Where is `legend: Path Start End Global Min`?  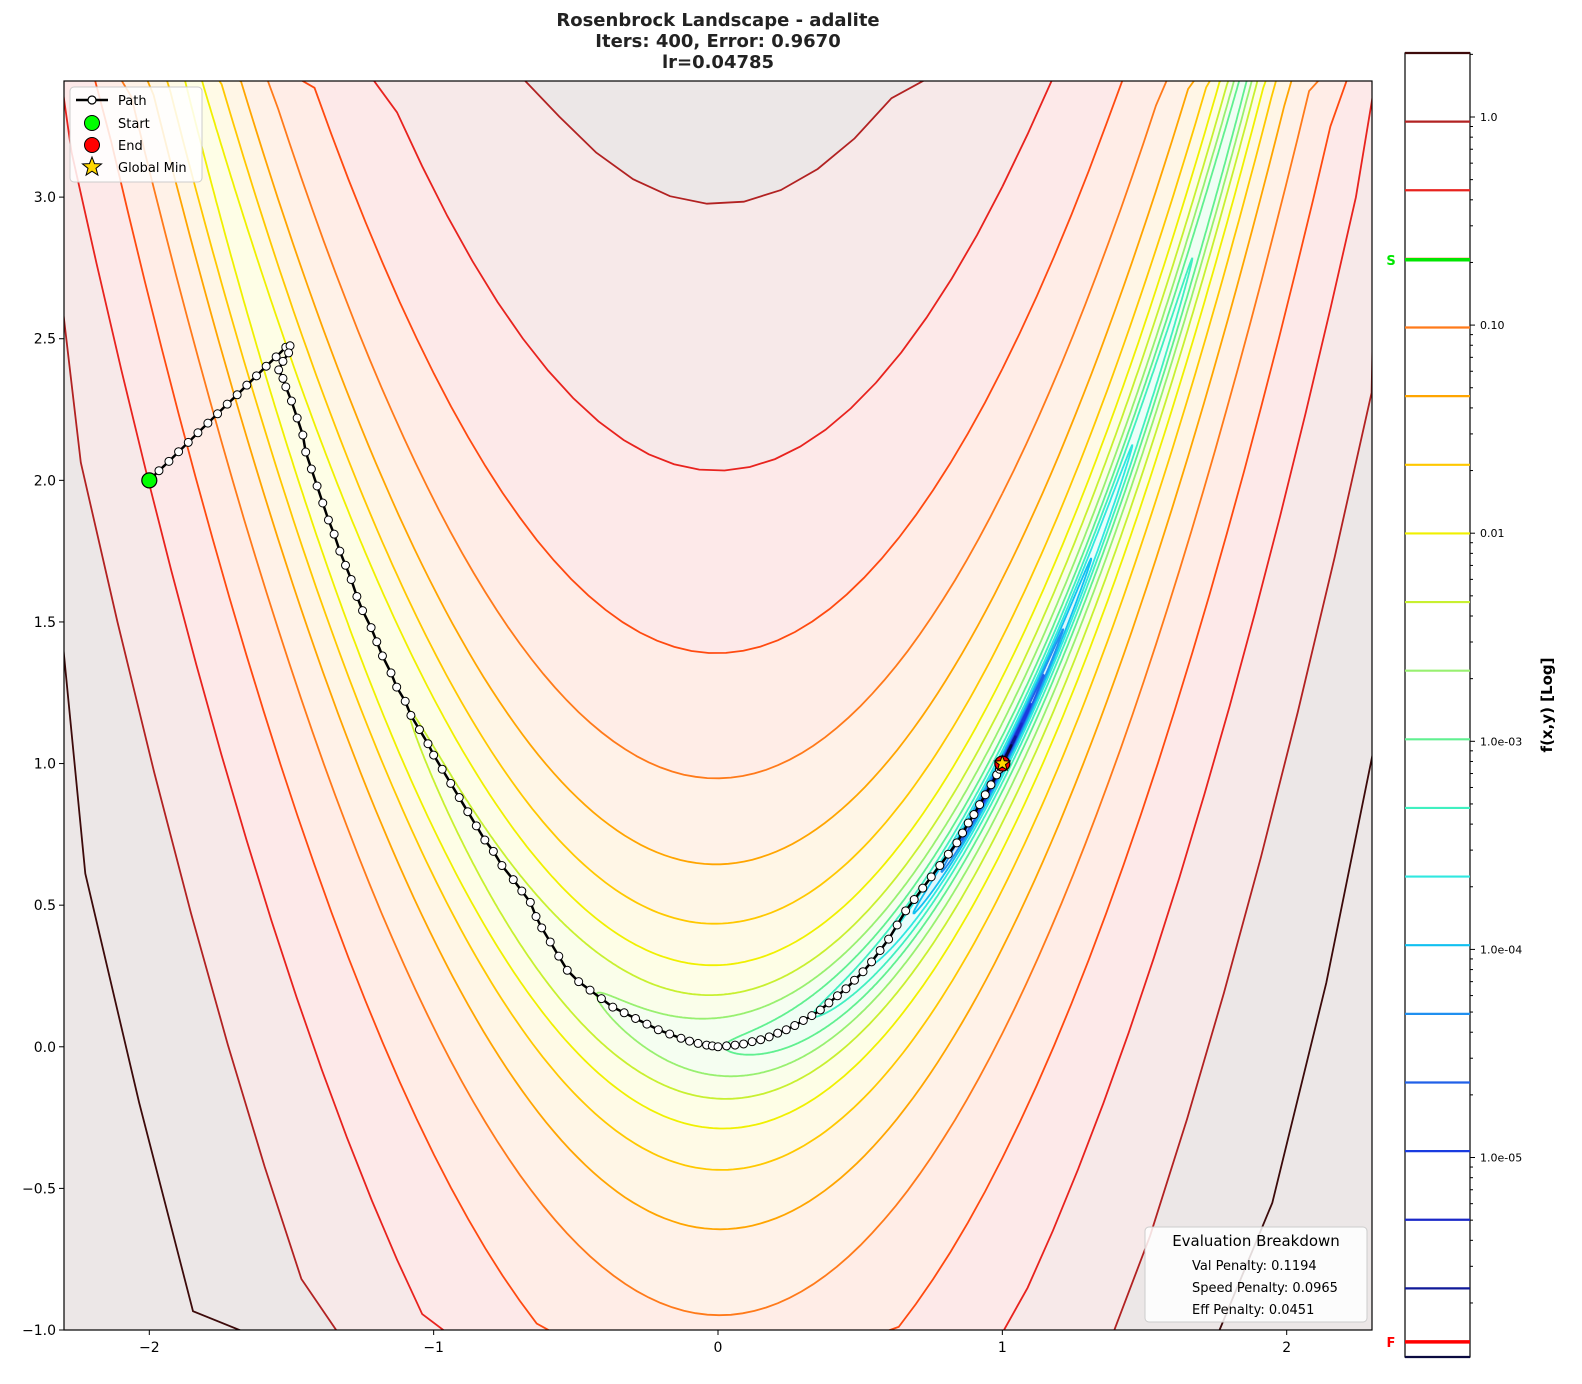 legend: Path Start End Global Min is located at coordinates (136, 134).